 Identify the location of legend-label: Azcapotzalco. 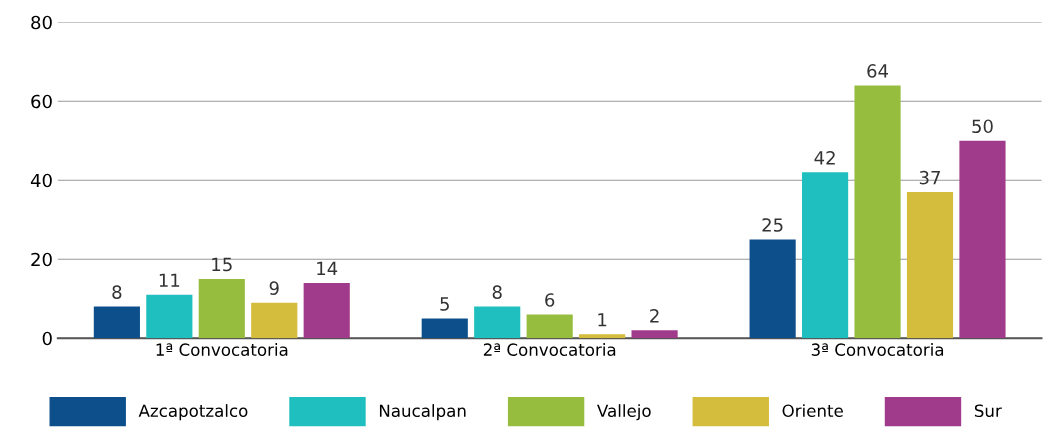
(193, 412).